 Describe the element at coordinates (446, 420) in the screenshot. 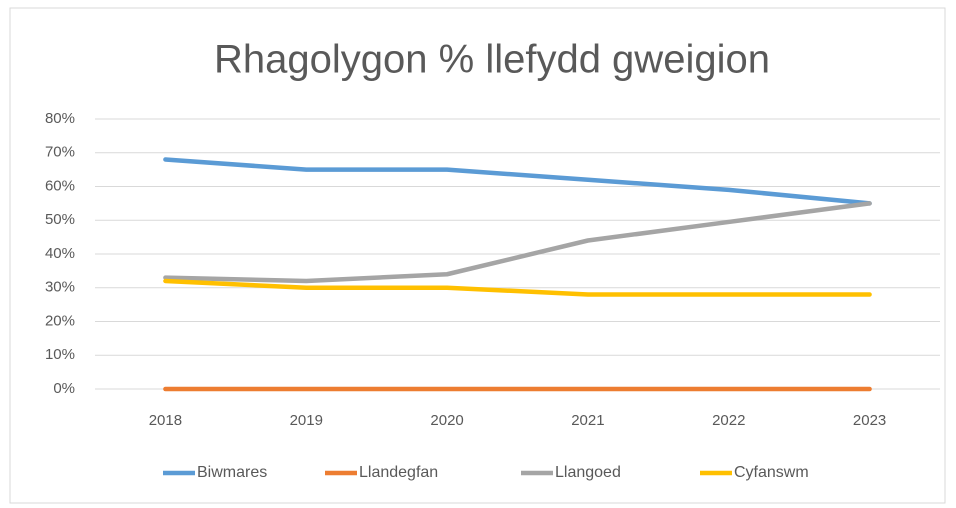

I see `x-tick-label: 2020` at that location.